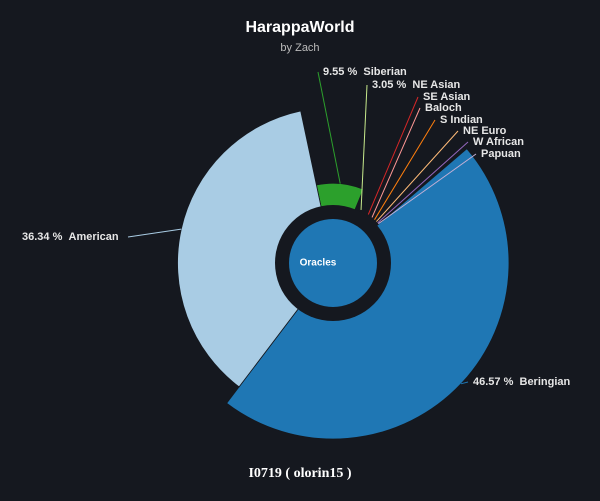 This screenshot has width=600, height=501. I want to click on category-label: NE Asian, so click(436, 85).